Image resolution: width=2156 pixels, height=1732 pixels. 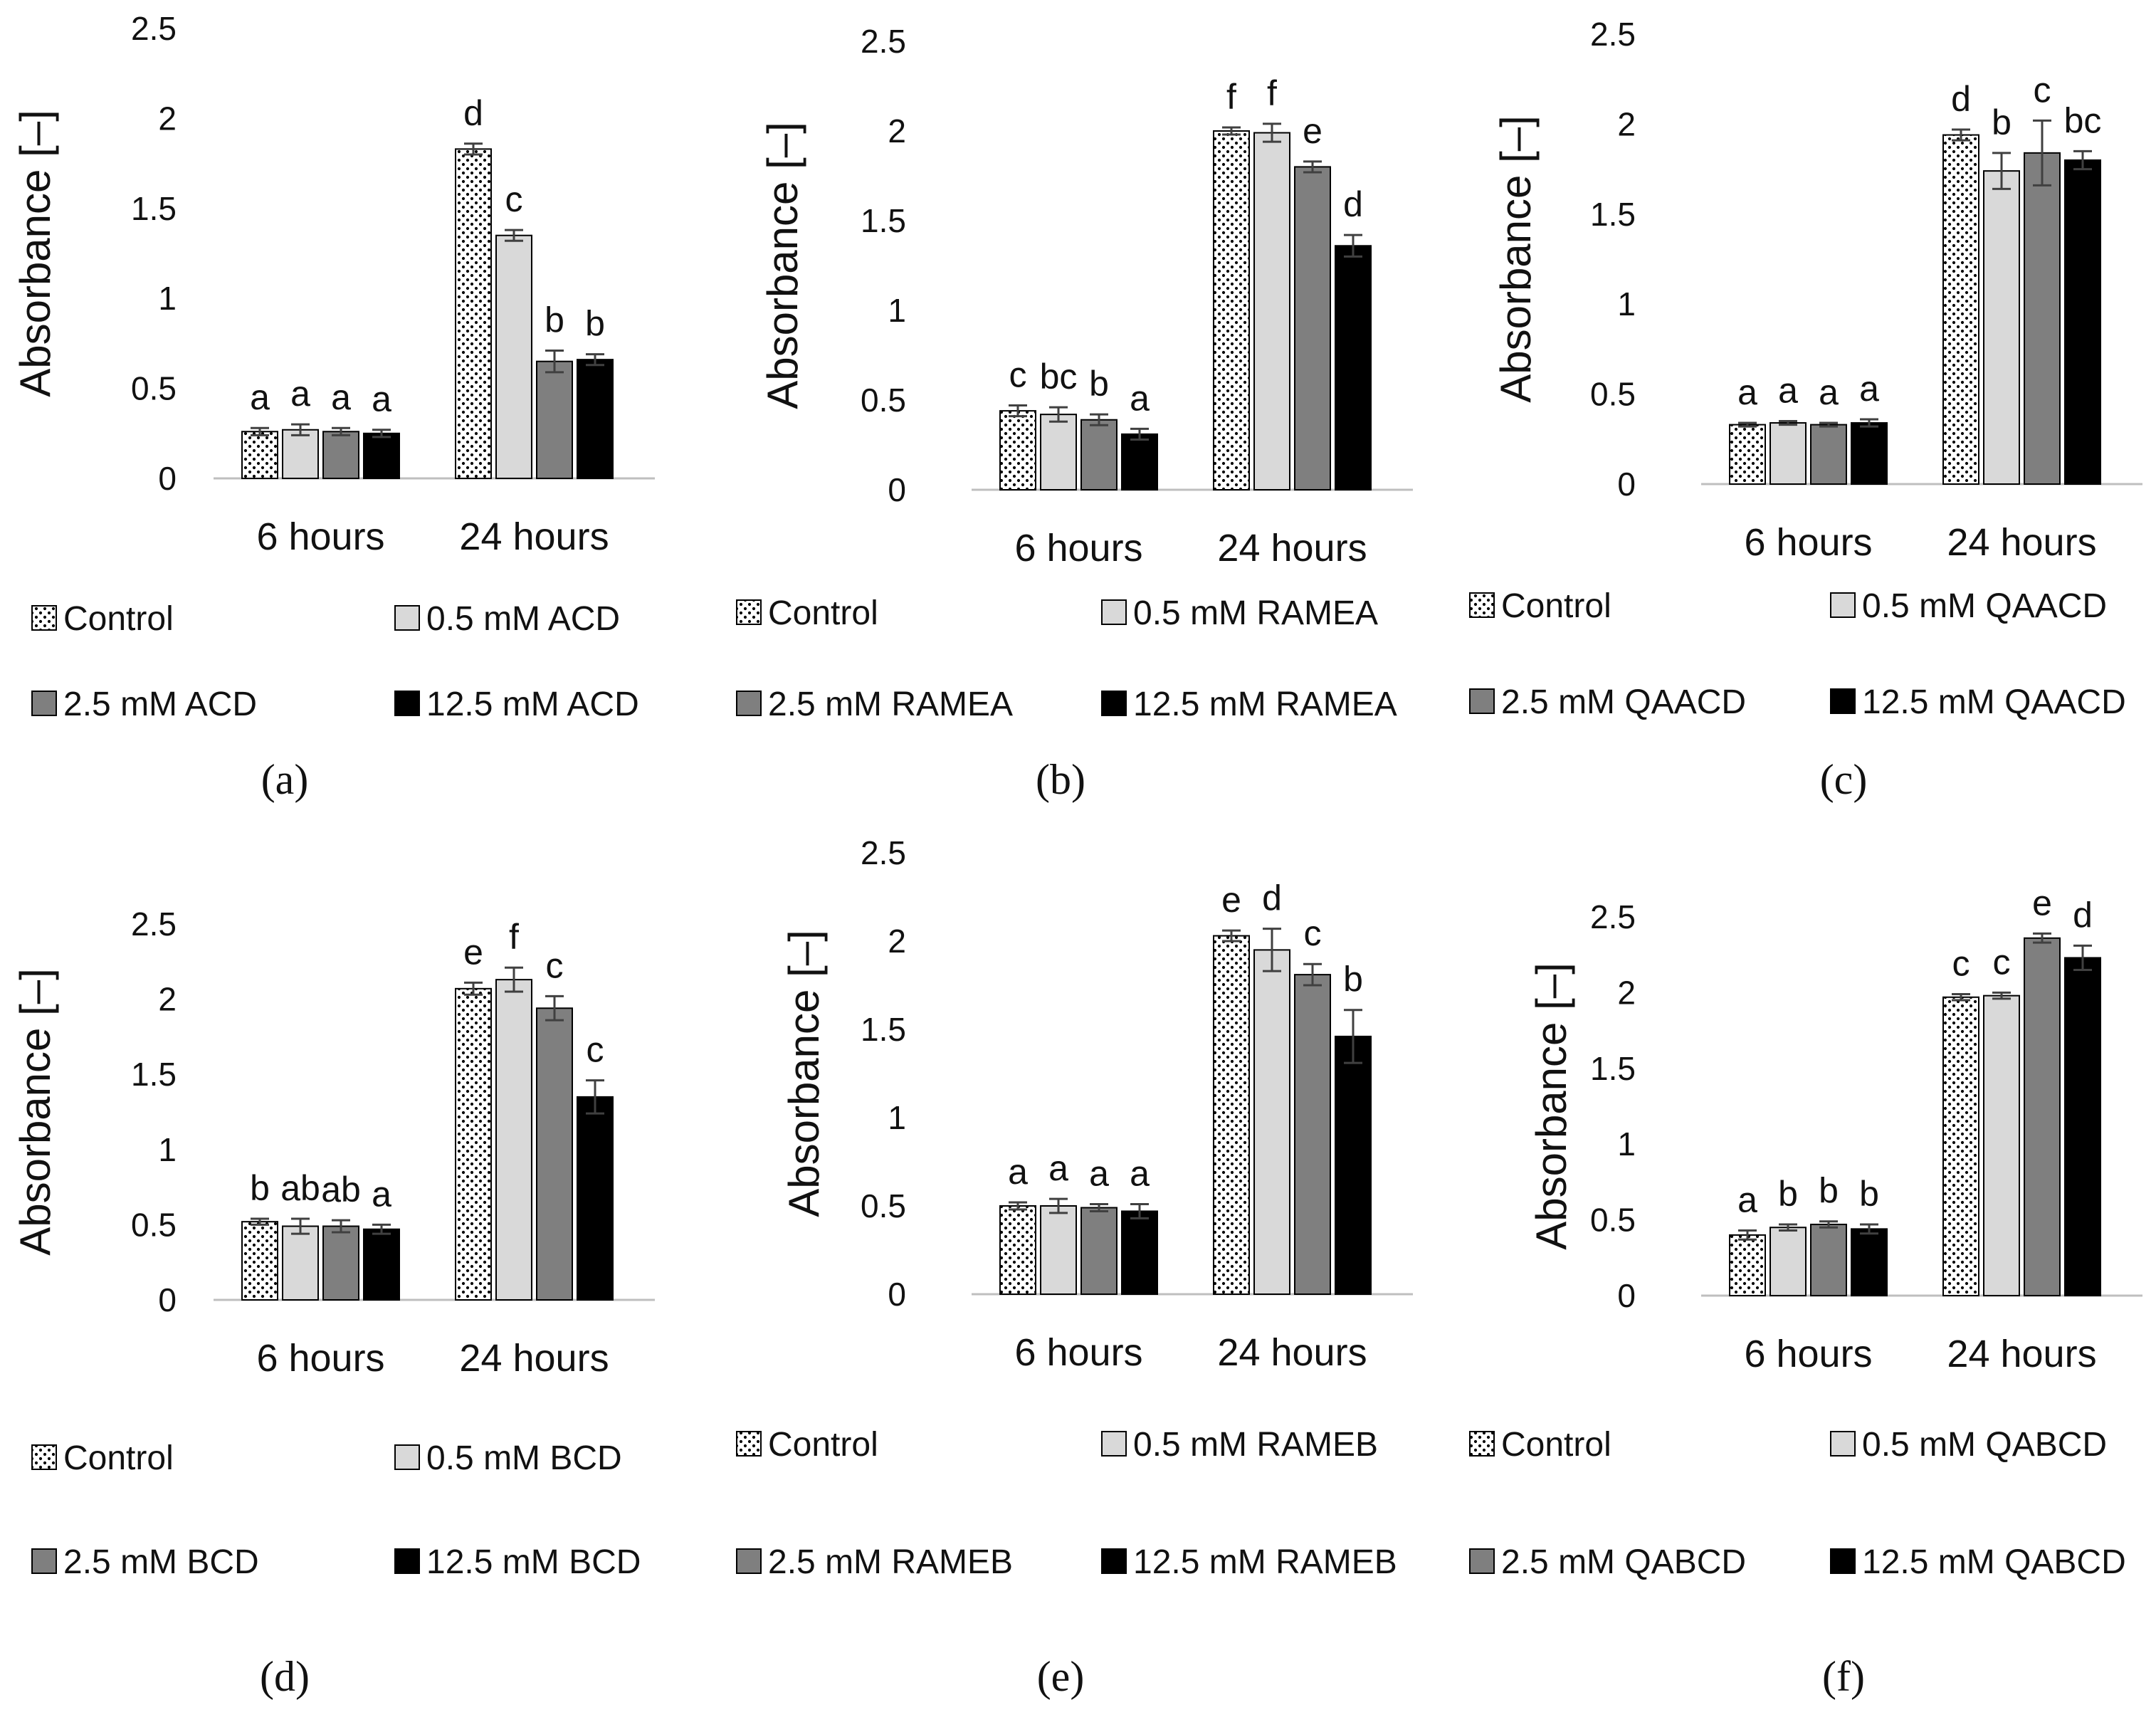 What do you see at coordinates (1059, 377) in the screenshot?
I see `significance-letter: bc` at bounding box center [1059, 377].